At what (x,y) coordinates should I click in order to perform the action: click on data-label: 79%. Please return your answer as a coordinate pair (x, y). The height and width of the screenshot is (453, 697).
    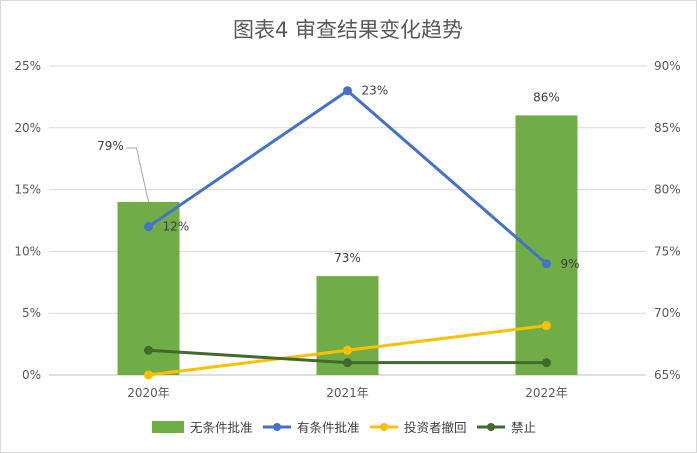
    Looking at the image, I should click on (110, 146).